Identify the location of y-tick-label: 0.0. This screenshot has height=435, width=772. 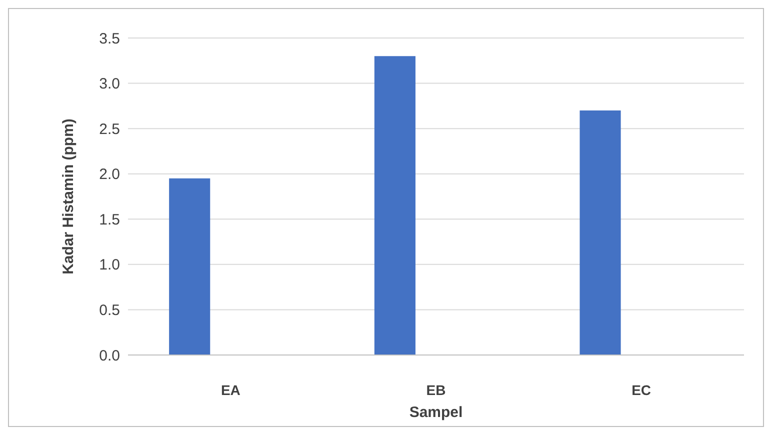
(109, 355).